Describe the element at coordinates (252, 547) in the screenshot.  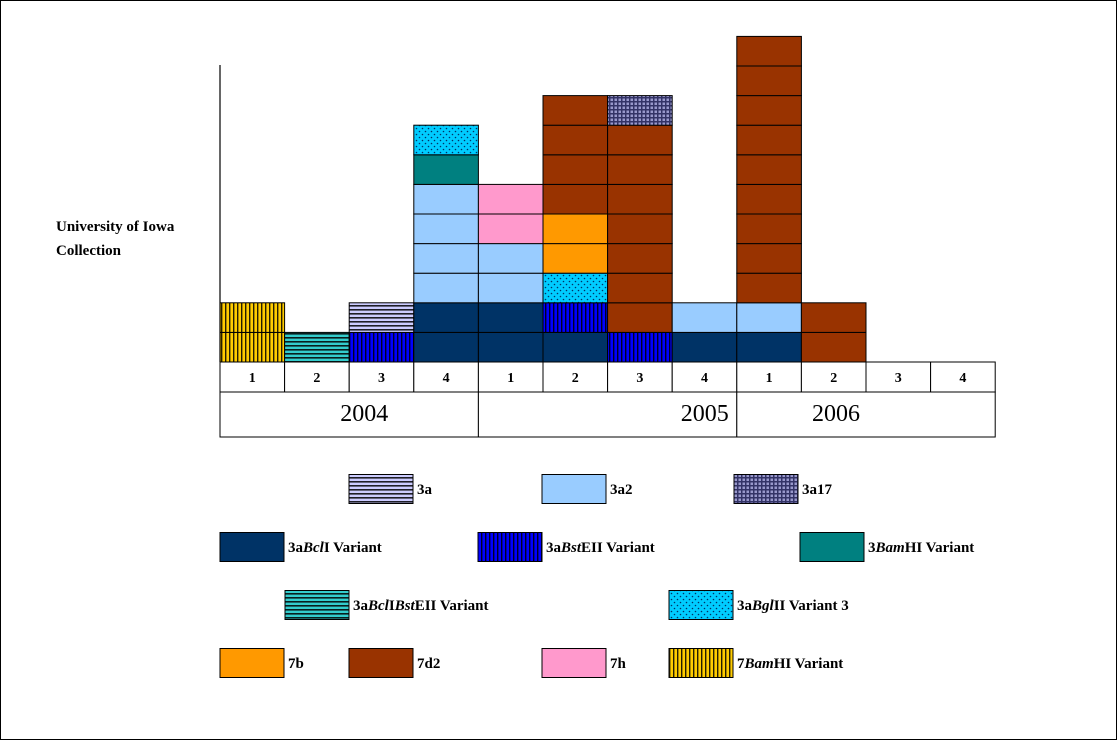
I see `legend-swatch-3abcli-variant` at that location.